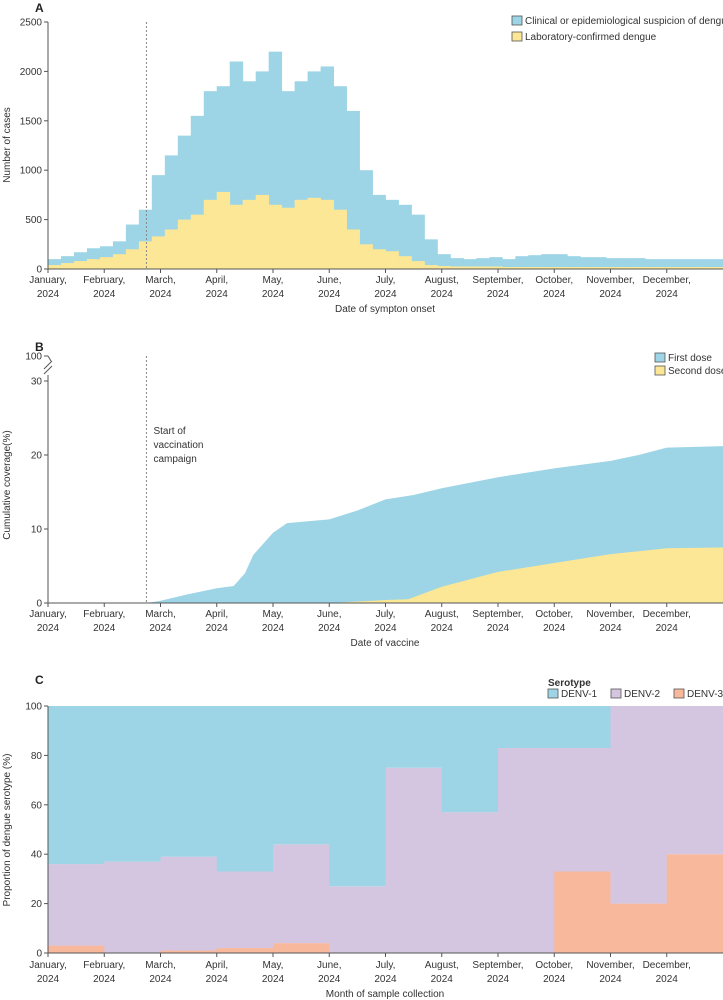  Describe the element at coordinates (667, 965) in the screenshot. I see `x-tick-label-month: December,` at that location.